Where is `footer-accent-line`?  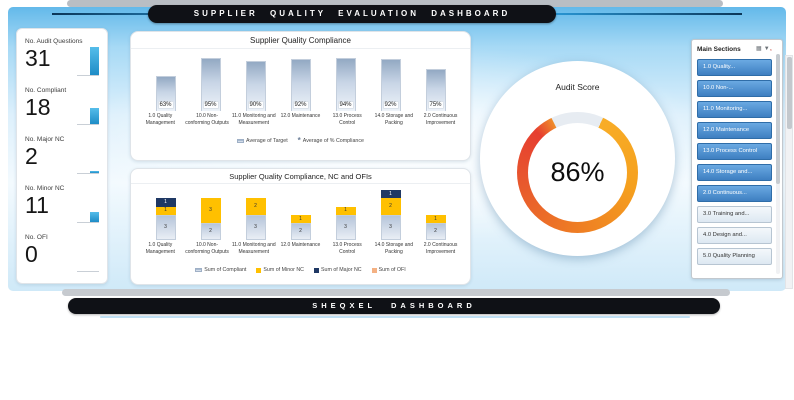 footer-accent-line is located at coordinates (395, 317).